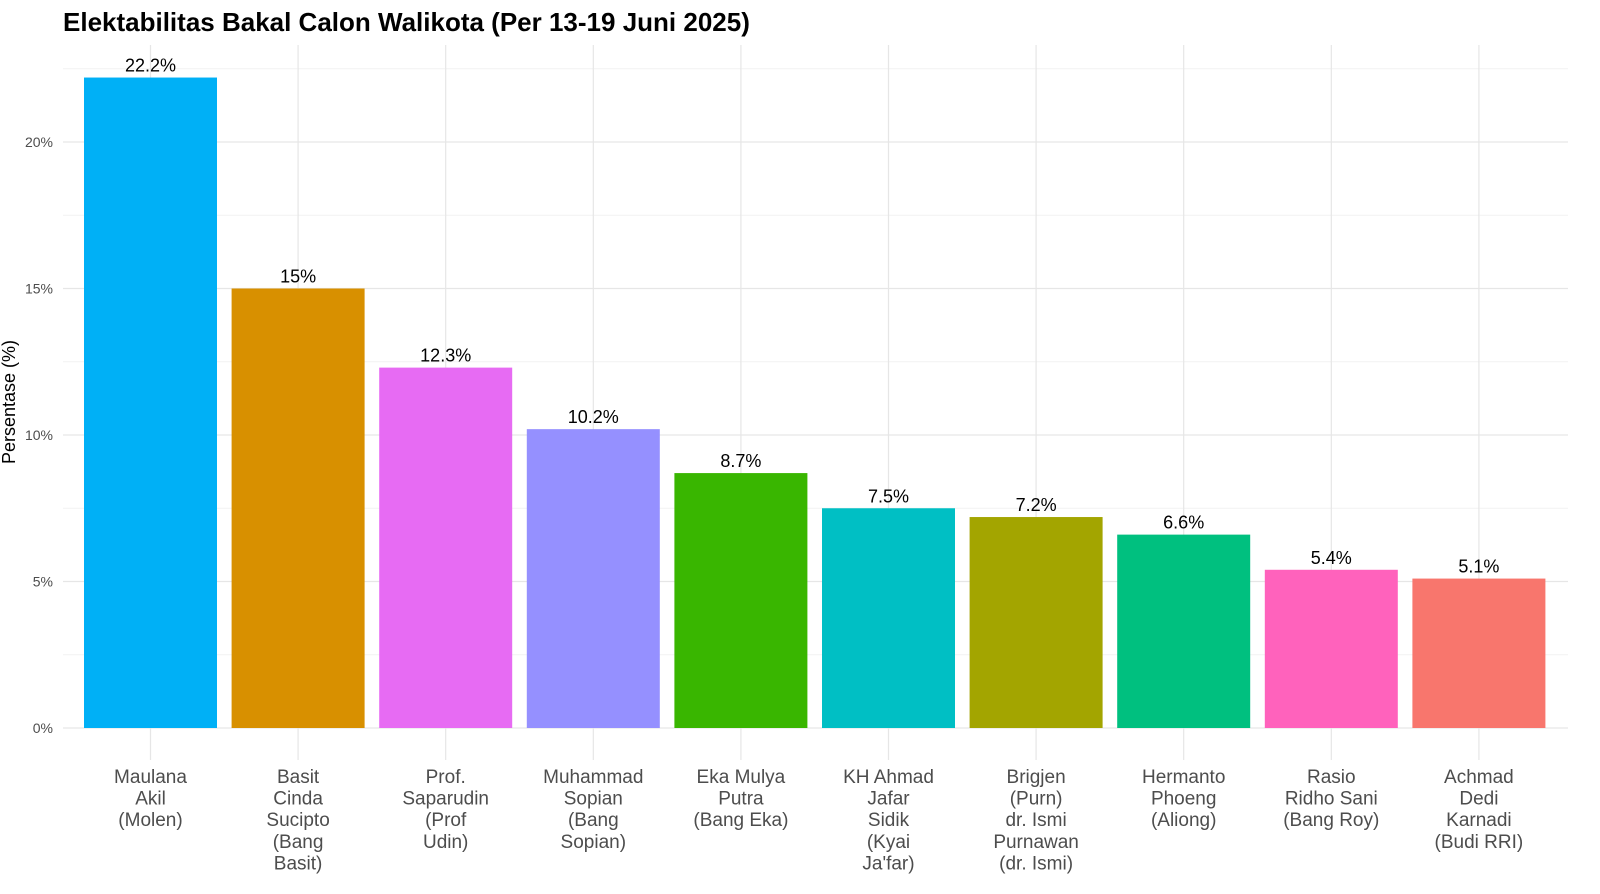  What do you see at coordinates (1479, 810) in the screenshot?
I see `x-tick-label: Achmad Dedi Karnadi (Budi RRI)` at bounding box center [1479, 810].